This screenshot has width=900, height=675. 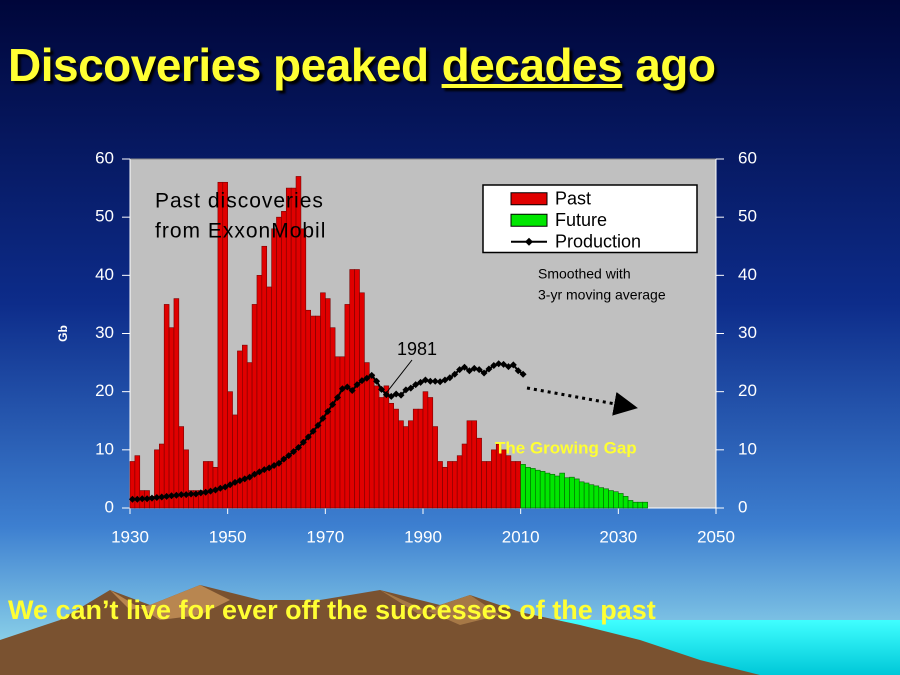 I want to click on x-tick-label: 2050, so click(x=716, y=536).